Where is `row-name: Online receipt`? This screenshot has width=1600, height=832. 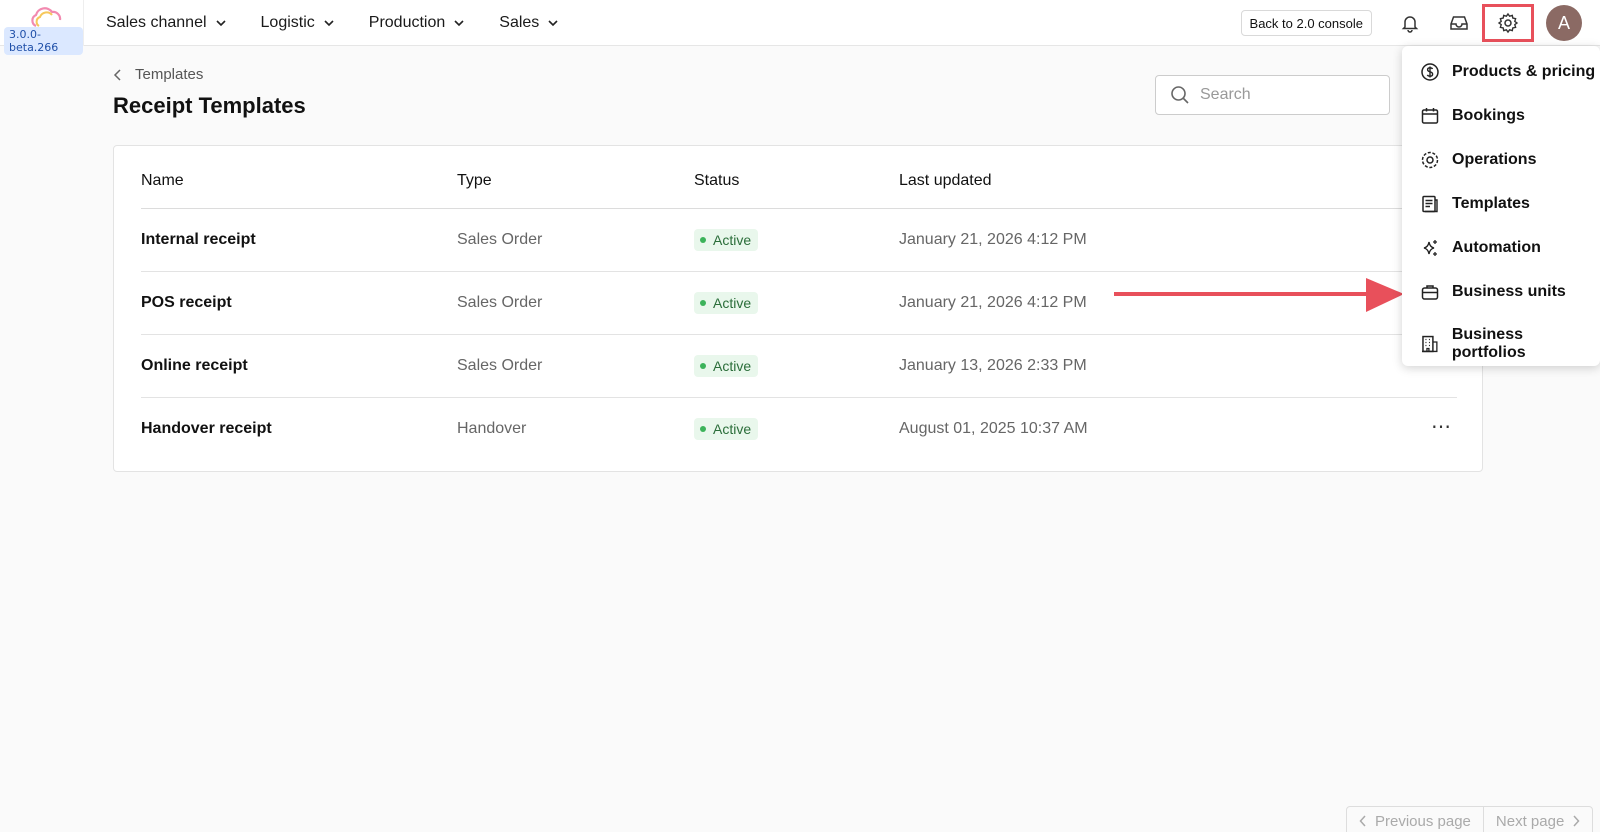 row-name: Online receipt is located at coordinates (194, 365).